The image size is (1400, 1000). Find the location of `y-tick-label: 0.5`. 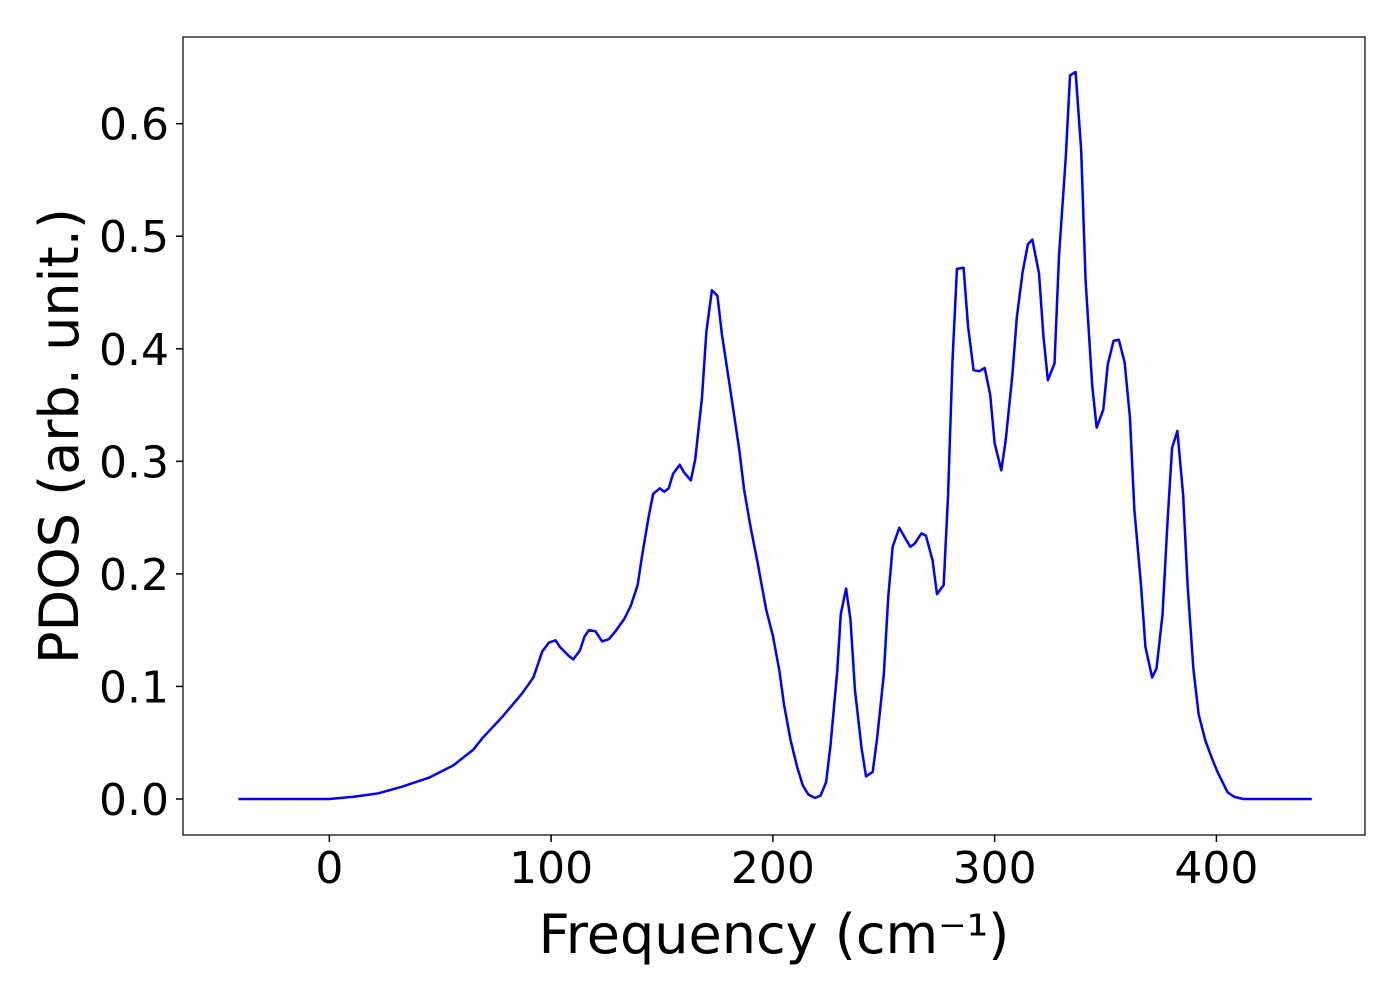

y-tick-label: 0.5 is located at coordinates (134, 237).